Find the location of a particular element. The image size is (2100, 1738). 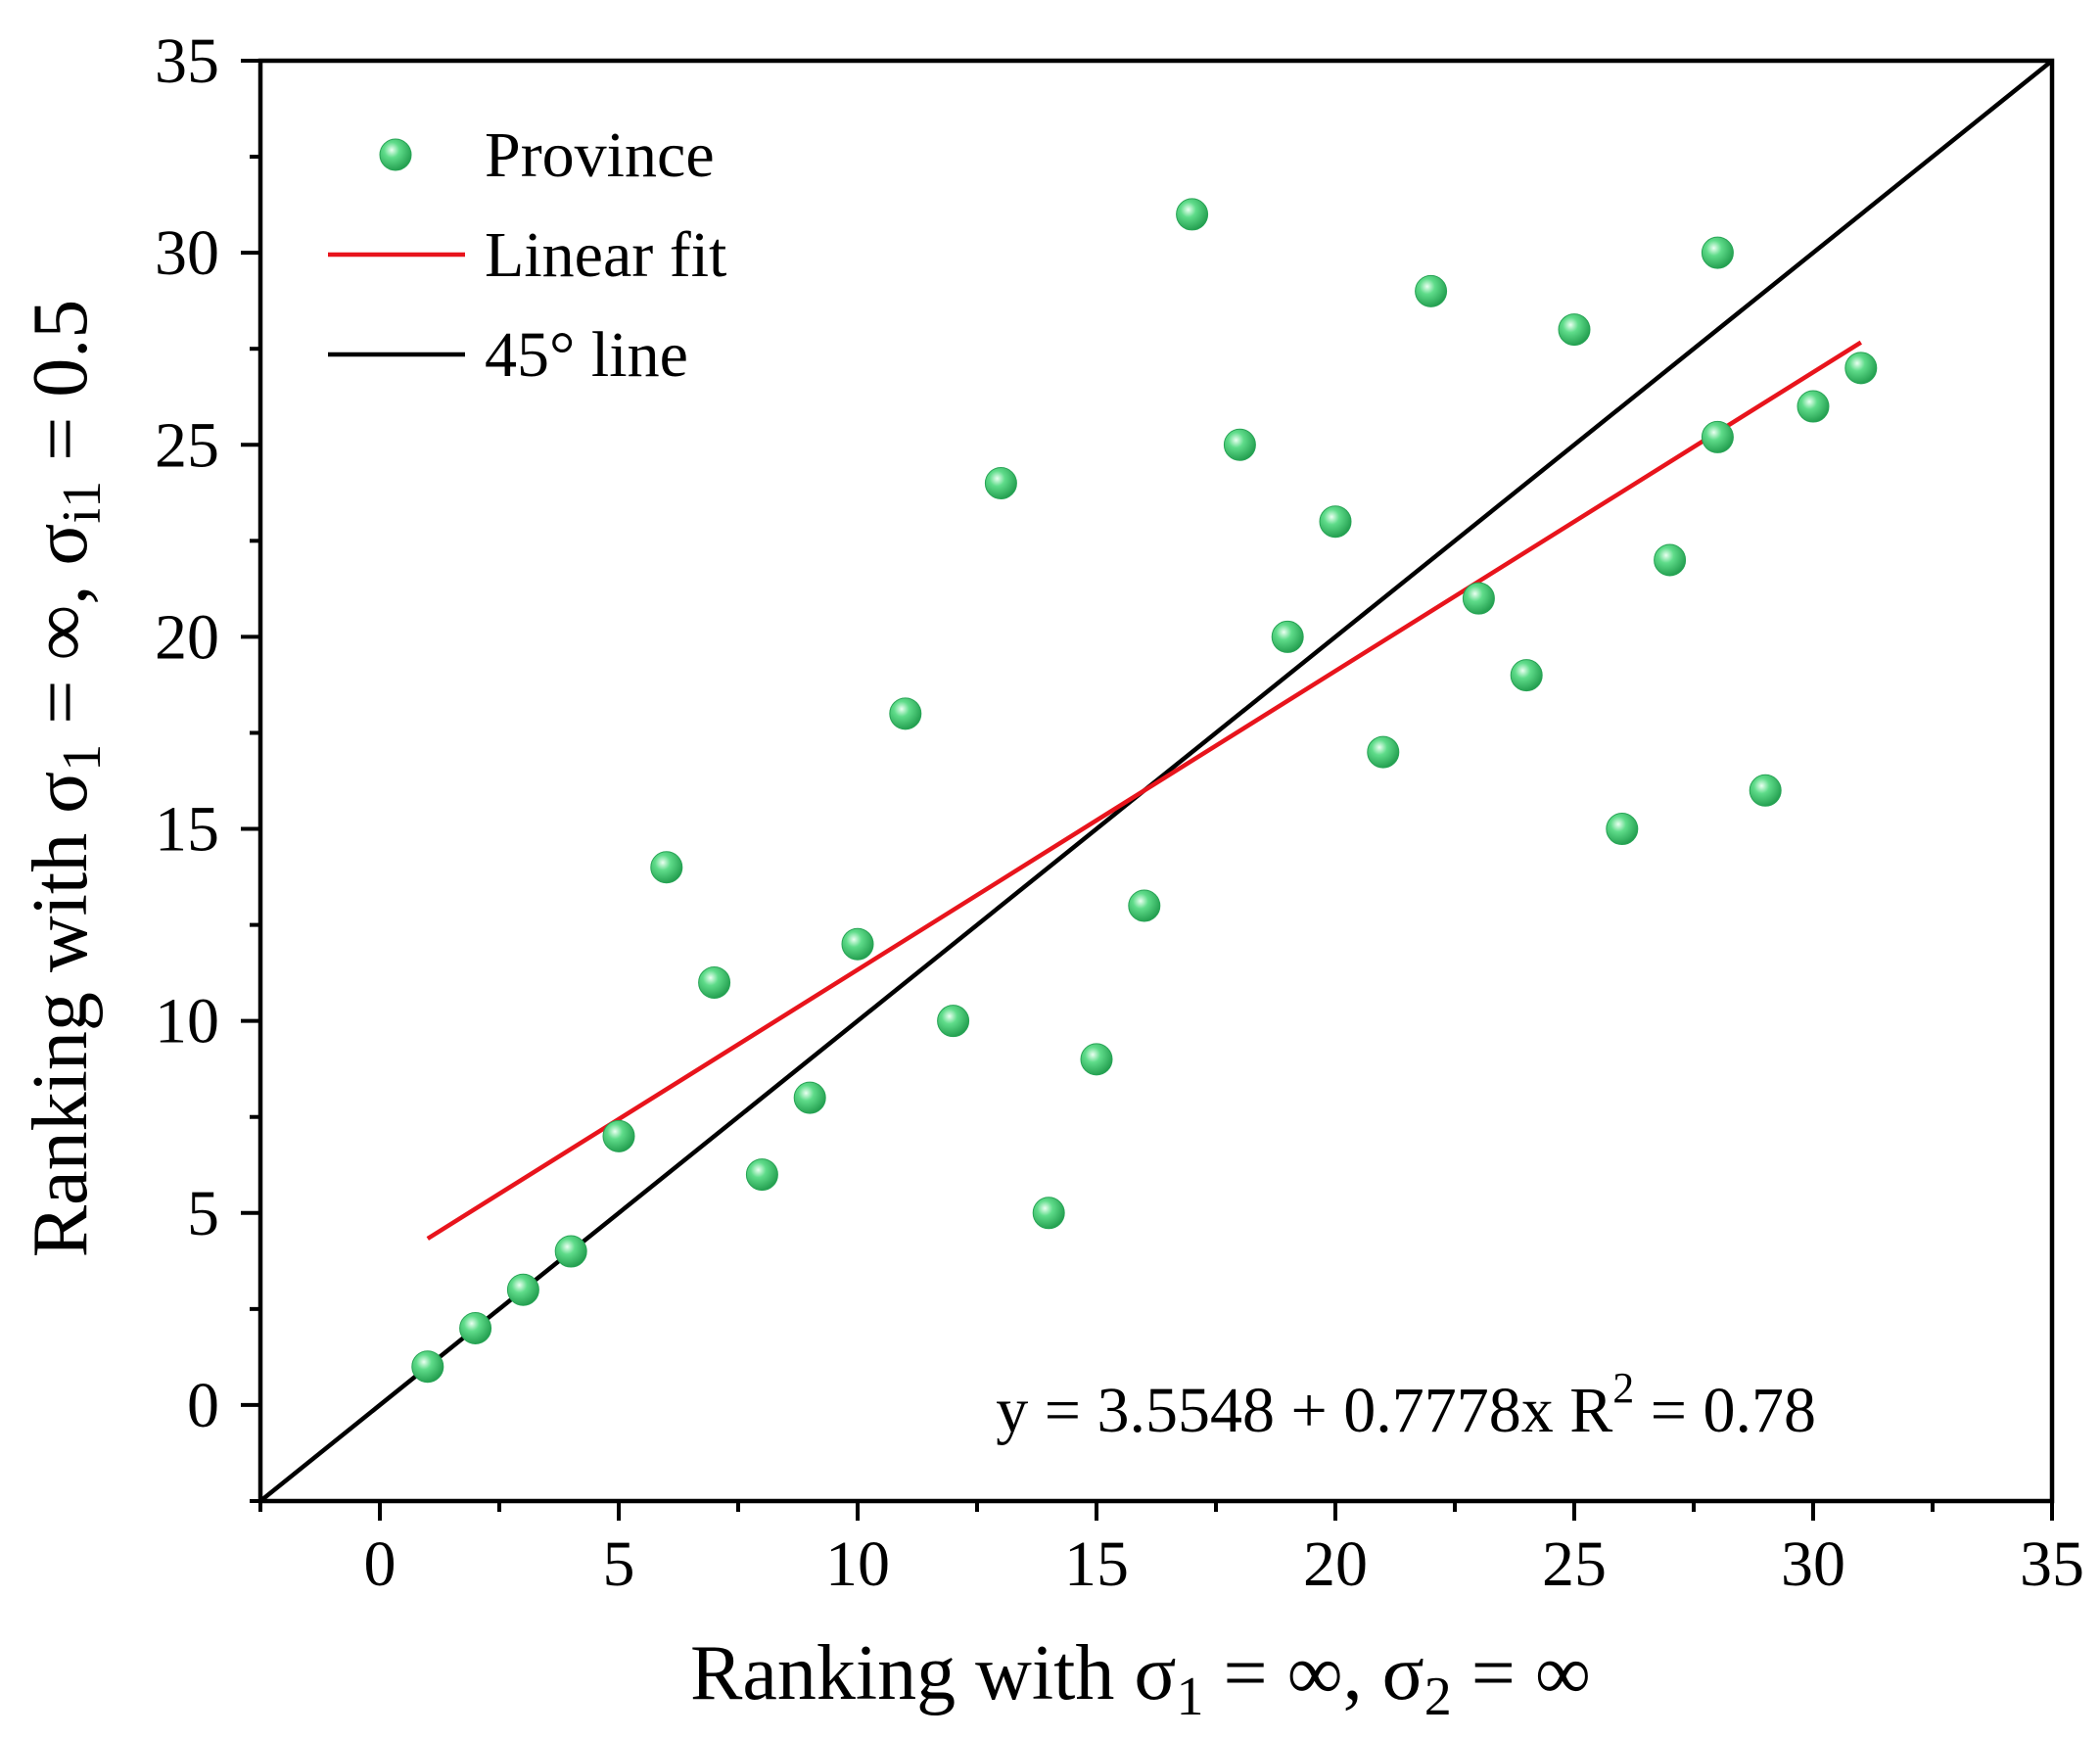

y-tick-label: 15 is located at coordinates (187, 830).